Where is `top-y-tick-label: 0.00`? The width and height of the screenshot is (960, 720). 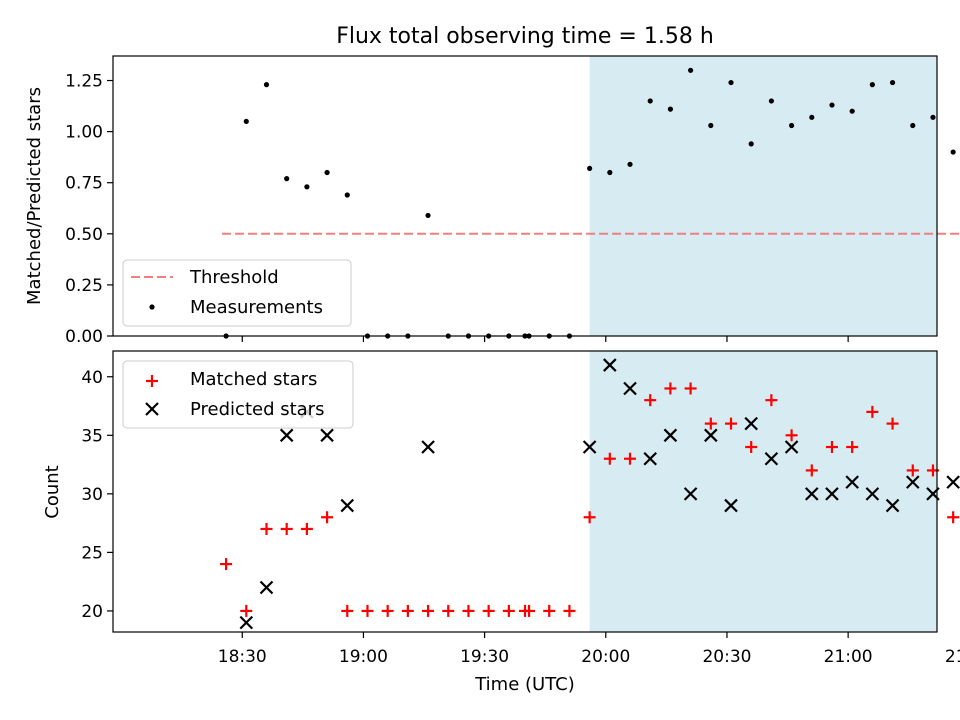
top-y-tick-label: 0.00 is located at coordinates (84, 337).